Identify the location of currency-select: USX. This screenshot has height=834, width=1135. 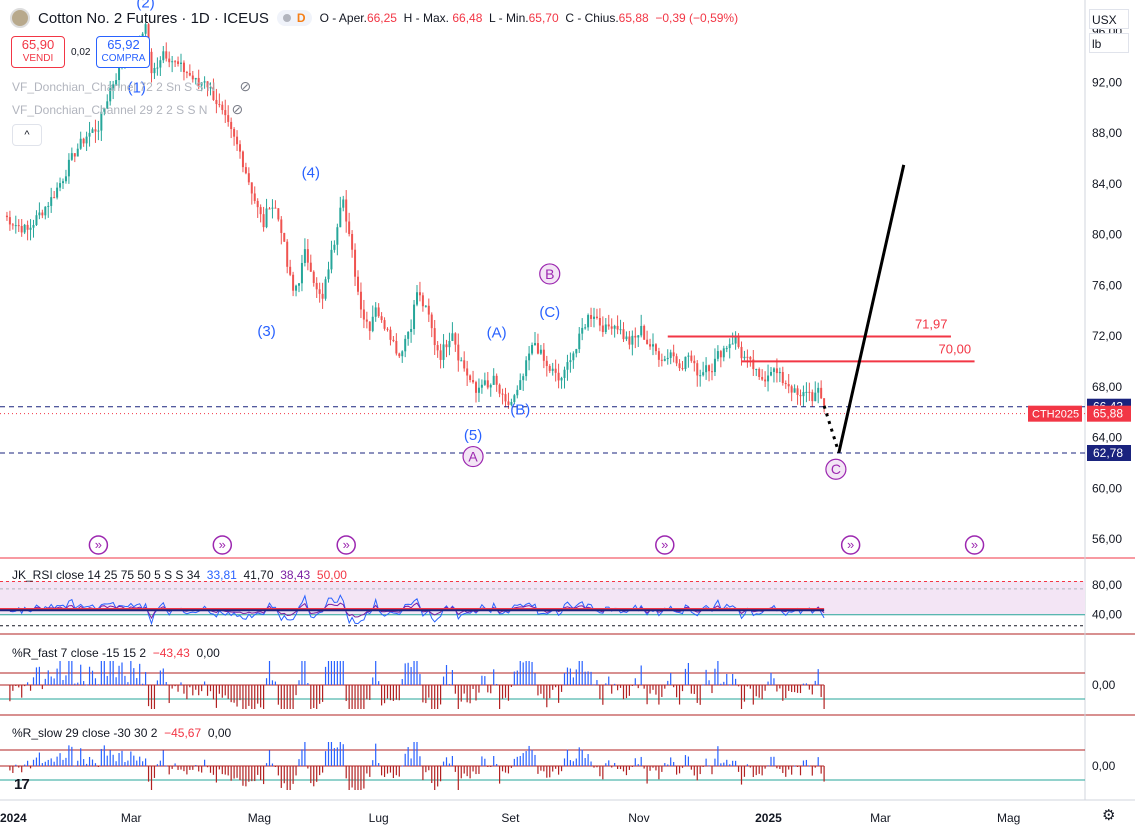
(1109, 19).